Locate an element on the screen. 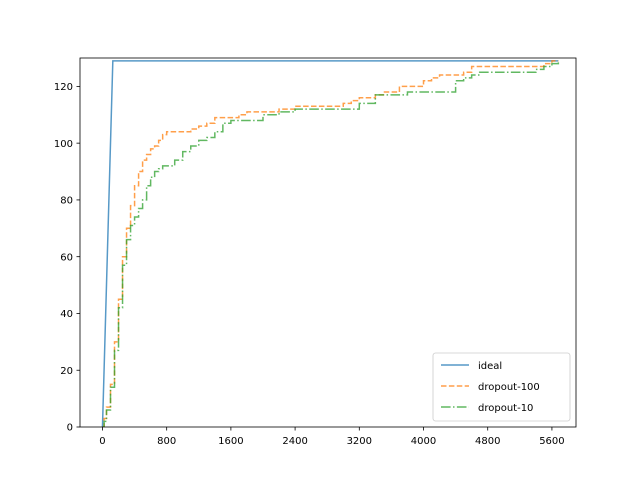 The image size is (640, 485). x-tick-label: 2400 is located at coordinates (294, 441).